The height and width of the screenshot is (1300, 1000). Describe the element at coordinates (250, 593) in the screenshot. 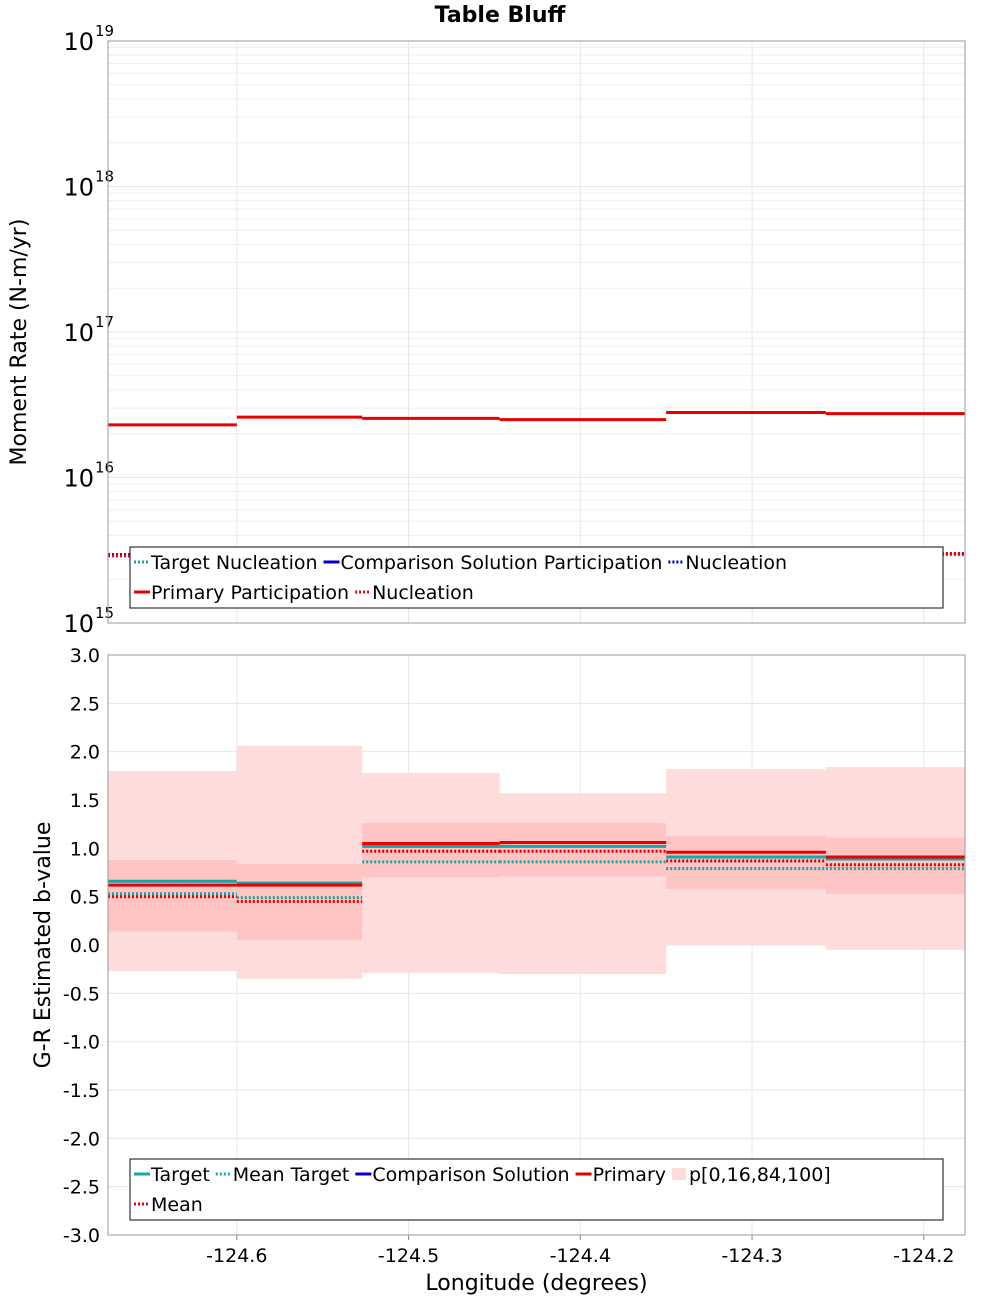

I see `legend-label: Primary Participation` at that location.